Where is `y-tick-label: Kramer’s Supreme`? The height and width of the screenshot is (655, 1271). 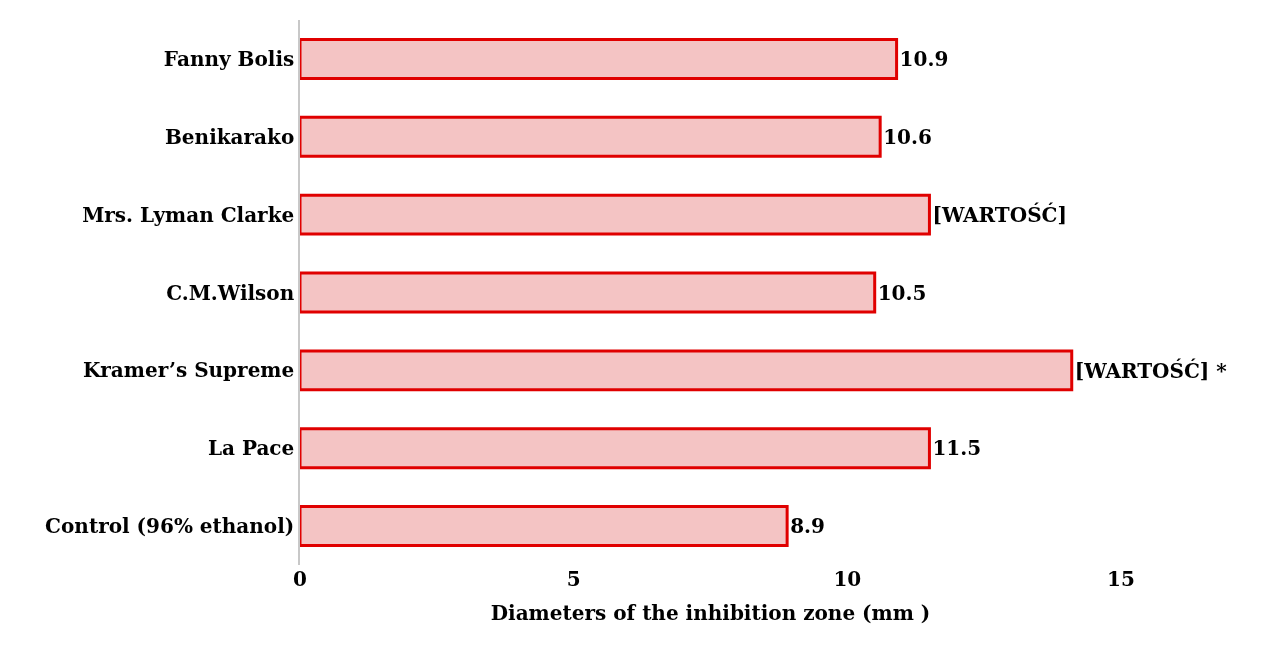
y-tick-label: Kramer’s Supreme is located at coordinates (188, 370).